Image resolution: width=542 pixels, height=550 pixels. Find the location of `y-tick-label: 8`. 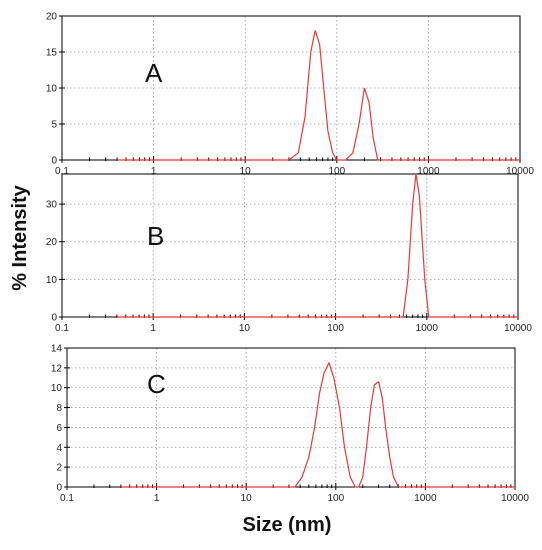

y-tick-label: 8 is located at coordinates (59, 408).